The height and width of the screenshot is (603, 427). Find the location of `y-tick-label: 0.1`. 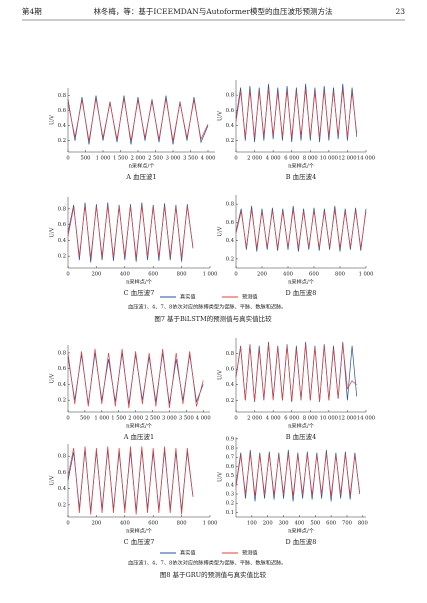

y-tick-label: 0.1 is located at coordinates (230, 513).